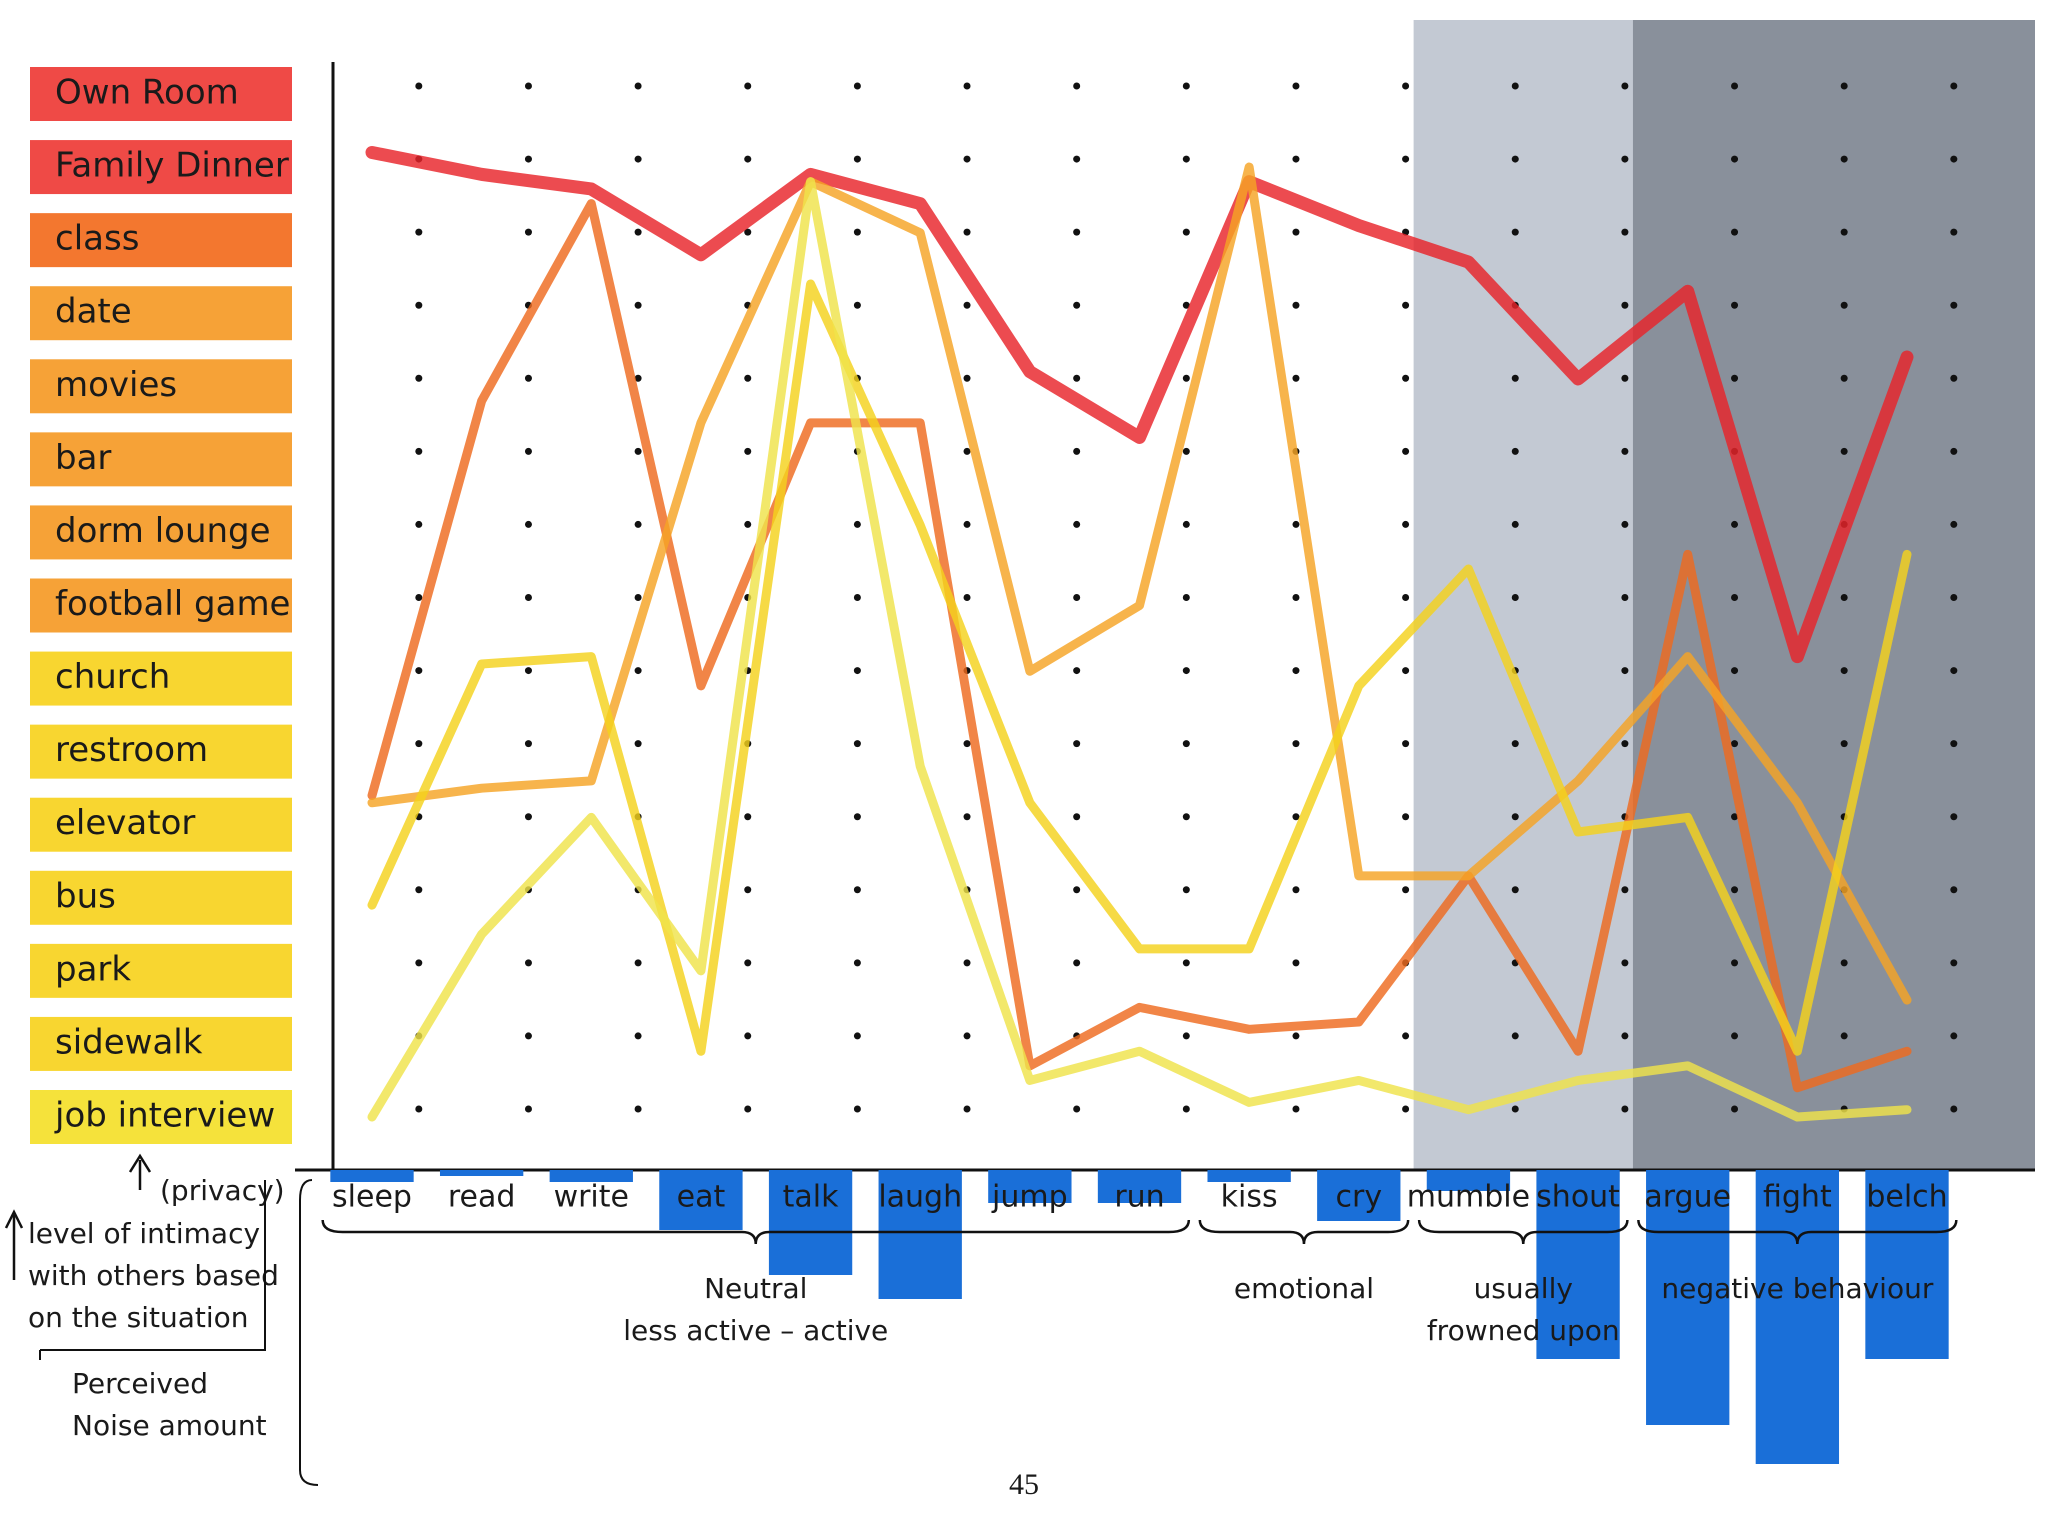  Describe the element at coordinates (172, 604) in the screenshot. I see `y-tick-label: football game` at that location.